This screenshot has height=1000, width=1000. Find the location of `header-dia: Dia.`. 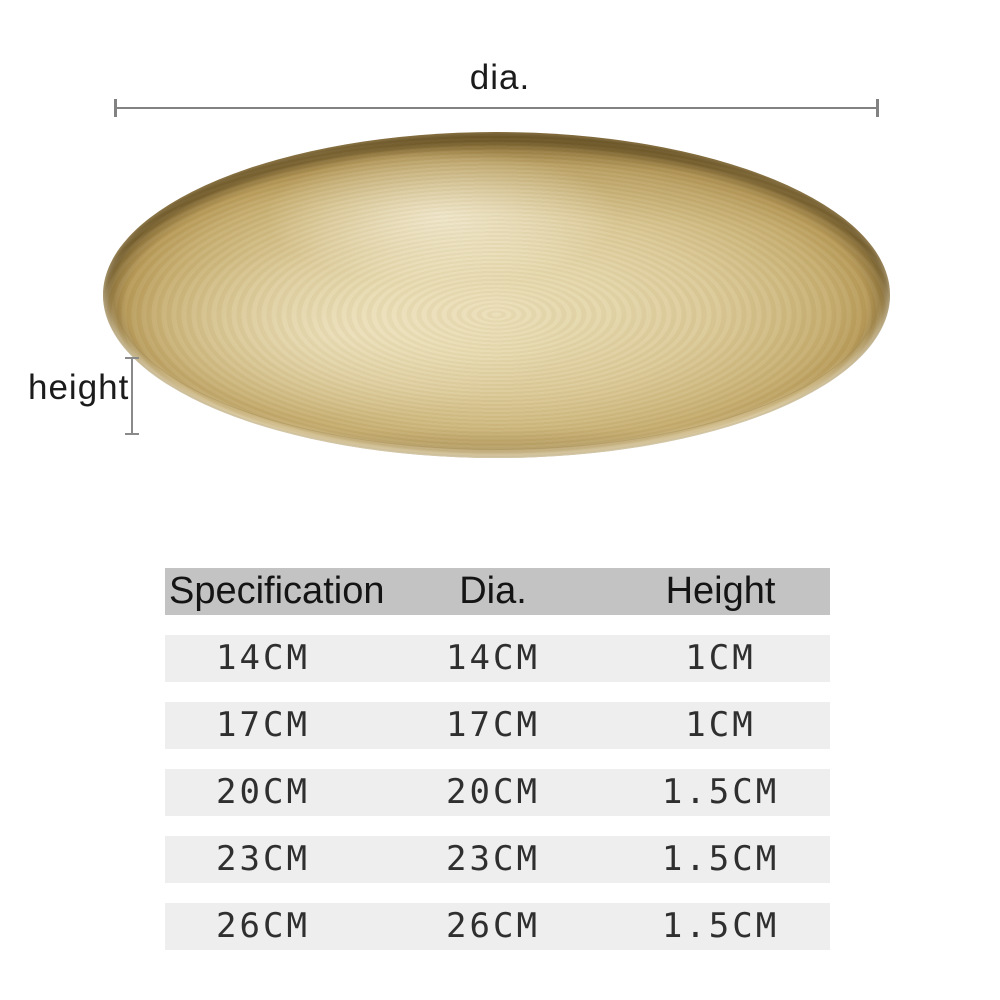

header-dia: Dia. is located at coordinates (493, 591).